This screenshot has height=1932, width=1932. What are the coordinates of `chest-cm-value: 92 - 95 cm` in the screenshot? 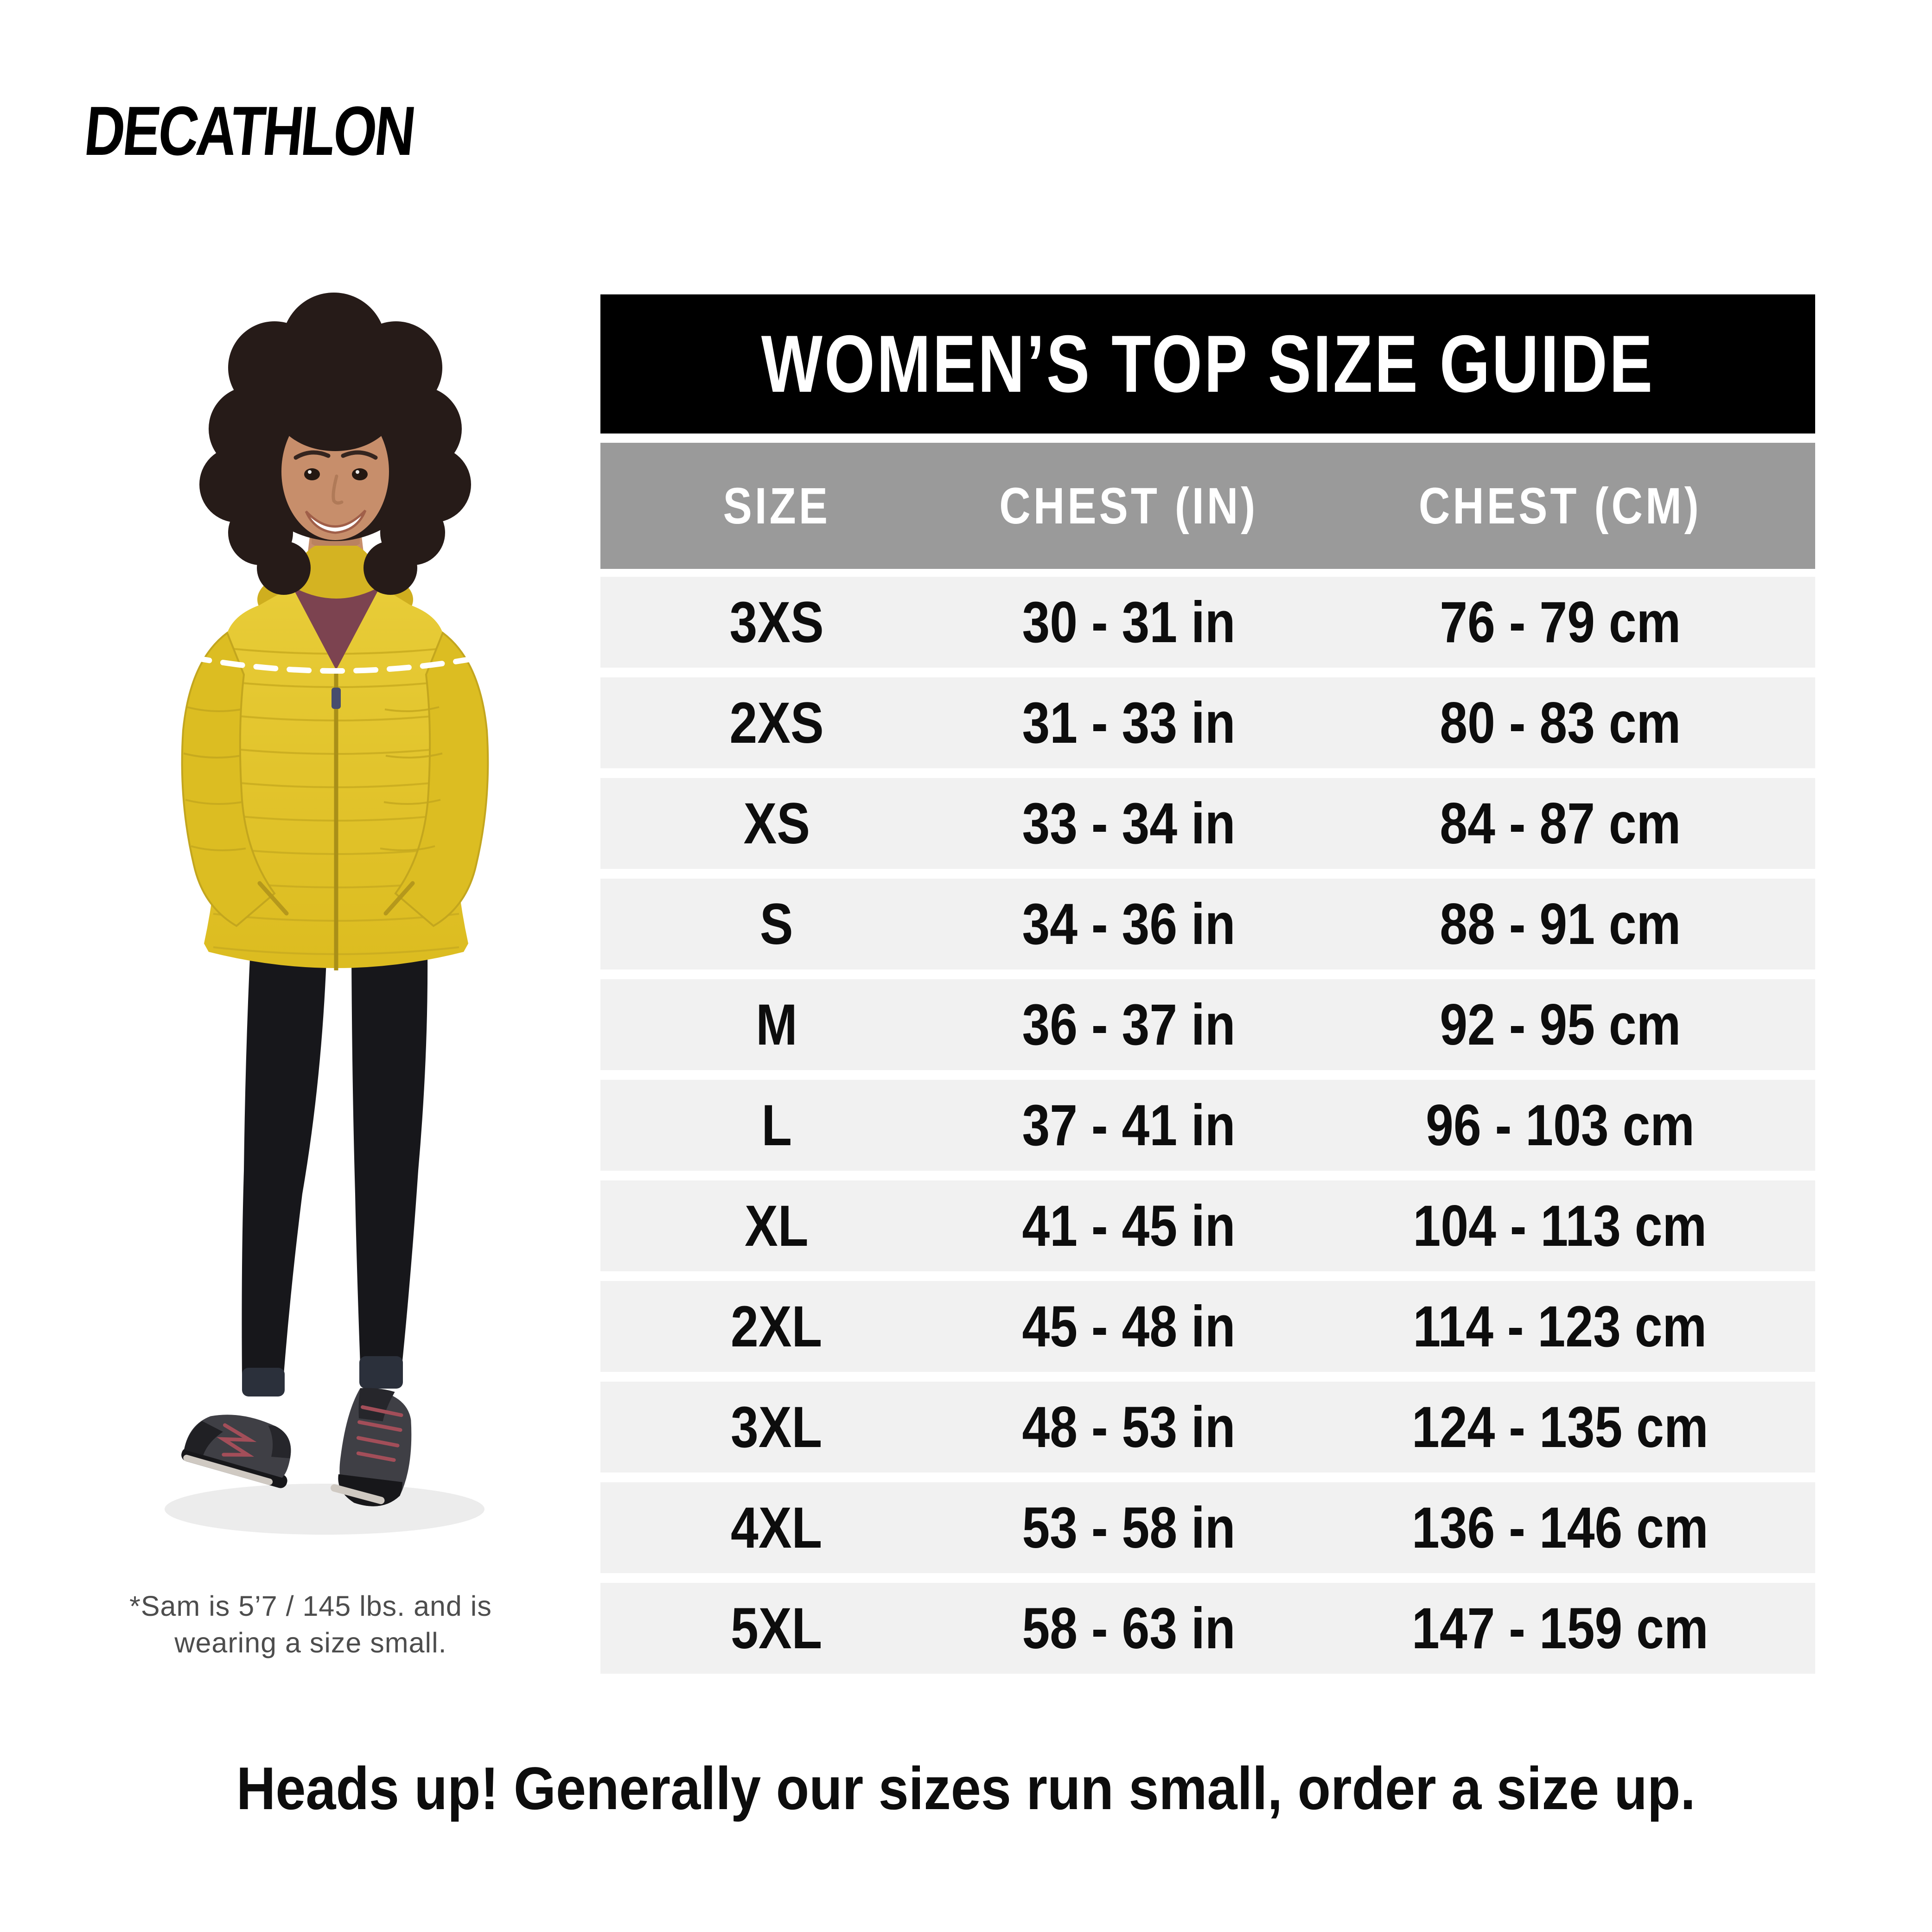 It's located at (1560, 1024).